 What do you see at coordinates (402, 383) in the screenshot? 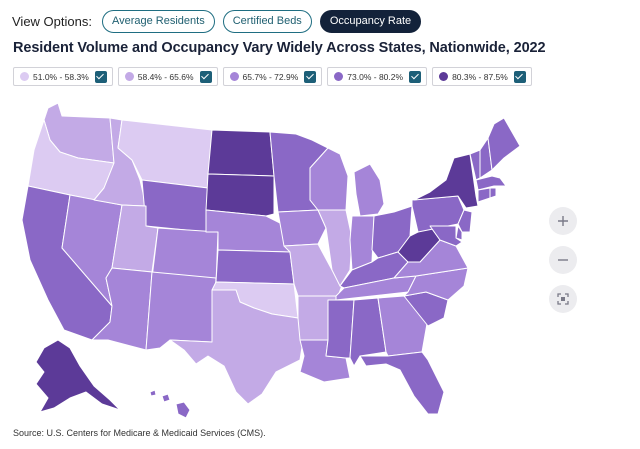
I see `state-fl` at bounding box center [402, 383].